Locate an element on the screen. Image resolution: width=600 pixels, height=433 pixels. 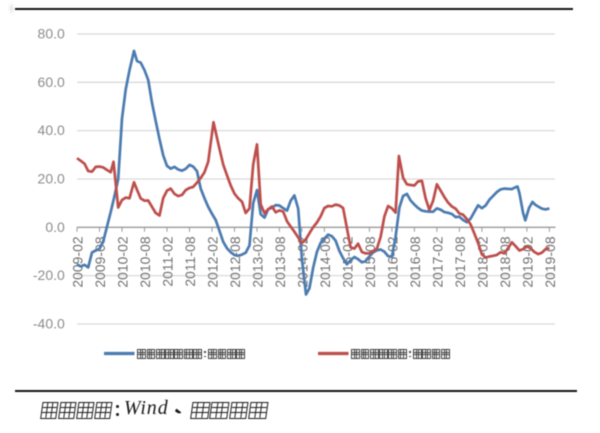
svg-text: 60.0 is located at coordinates (51, 82).